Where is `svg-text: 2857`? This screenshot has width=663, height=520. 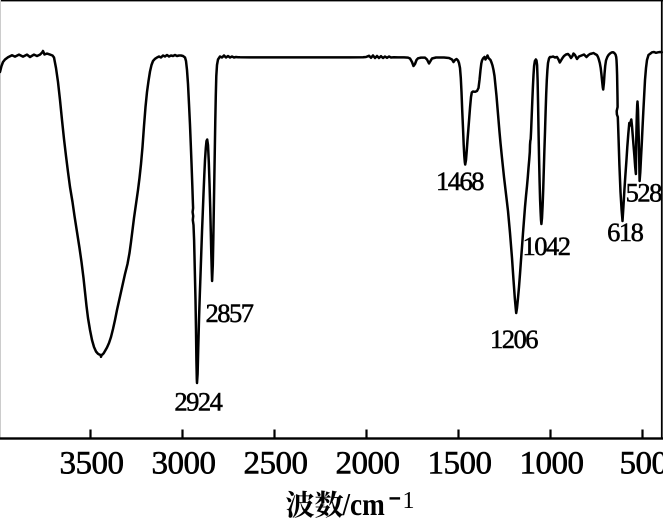 svg-text: 2857 is located at coordinates (230, 313).